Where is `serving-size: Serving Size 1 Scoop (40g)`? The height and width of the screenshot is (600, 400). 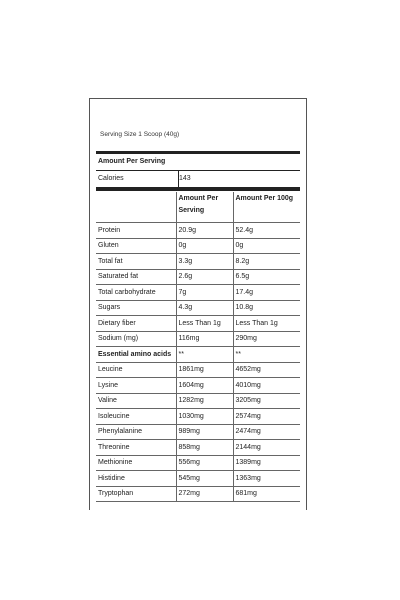 serving-size: Serving Size 1 Scoop (40g) is located at coordinates (140, 134).